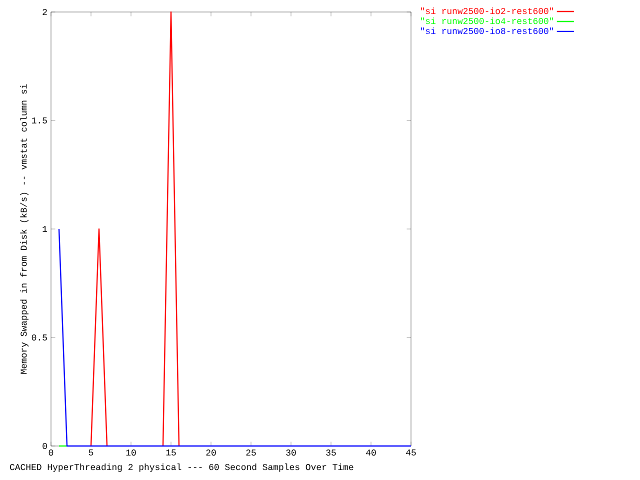 The width and height of the screenshot is (640, 480). Describe the element at coordinates (44, 446) in the screenshot. I see `y-tick-label: 0` at that location.